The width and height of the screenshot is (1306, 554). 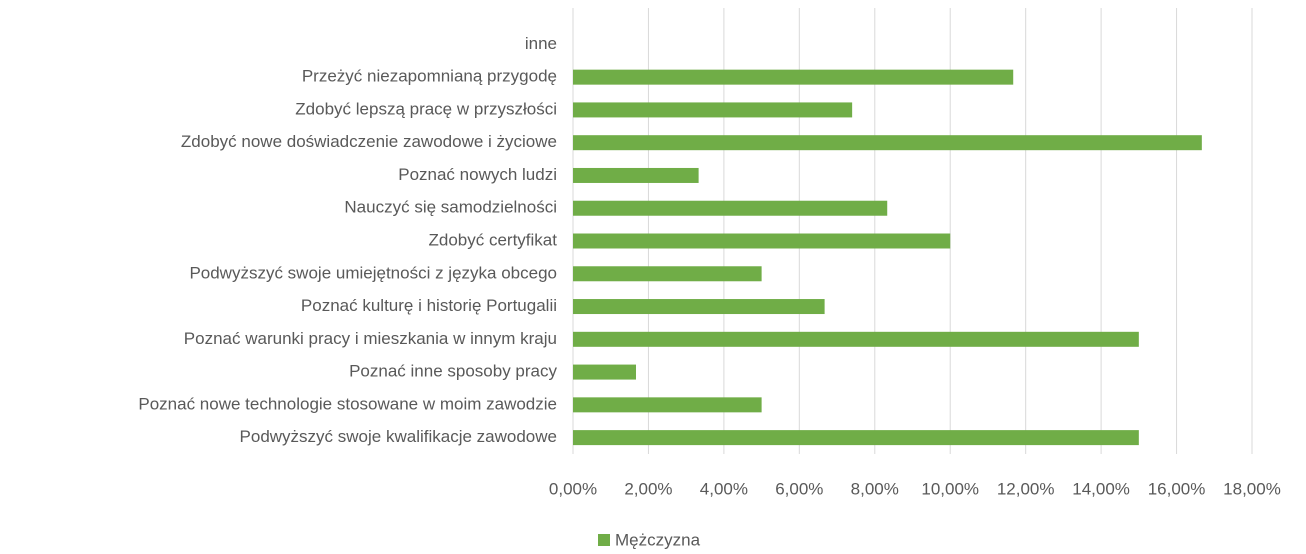 What do you see at coordinates (541, 43) in the screenshot?
I see `y-tick-label: inne` at bounding box center [541, 43].